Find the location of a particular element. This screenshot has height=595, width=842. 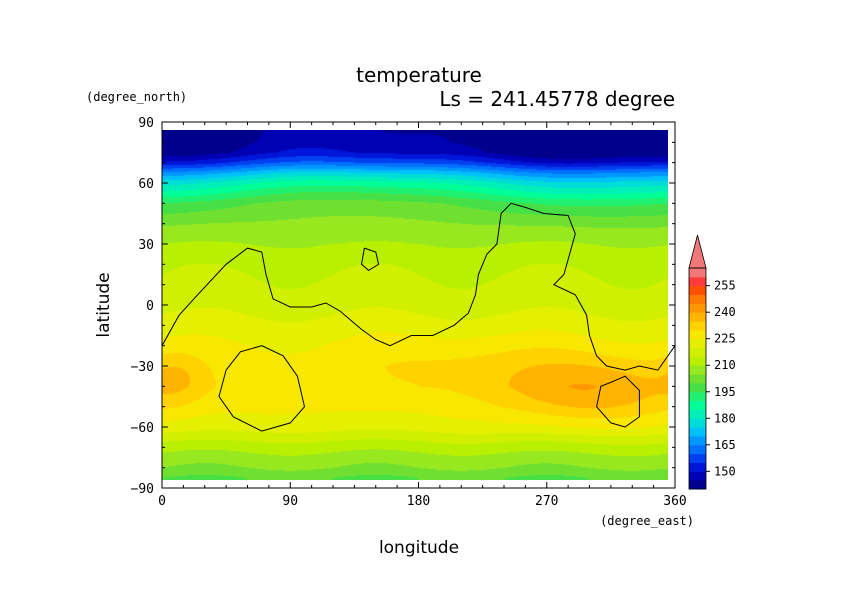

colorbar-tick-label: 150 is located at coordinates (725, 471).